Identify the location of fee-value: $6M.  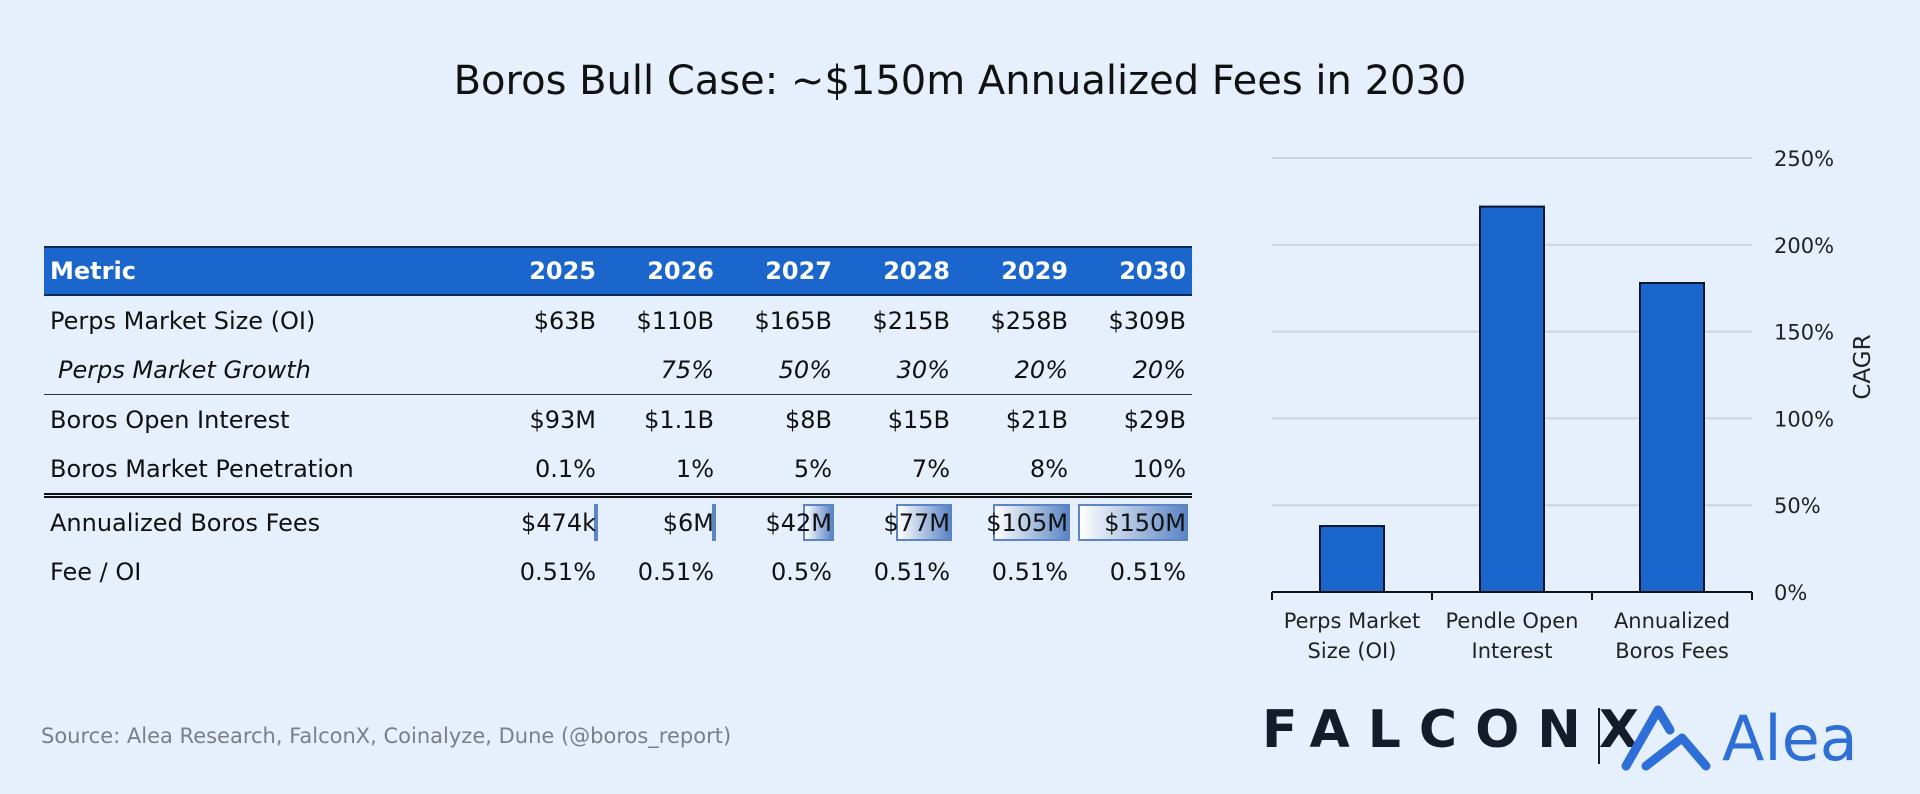
(688, 522).